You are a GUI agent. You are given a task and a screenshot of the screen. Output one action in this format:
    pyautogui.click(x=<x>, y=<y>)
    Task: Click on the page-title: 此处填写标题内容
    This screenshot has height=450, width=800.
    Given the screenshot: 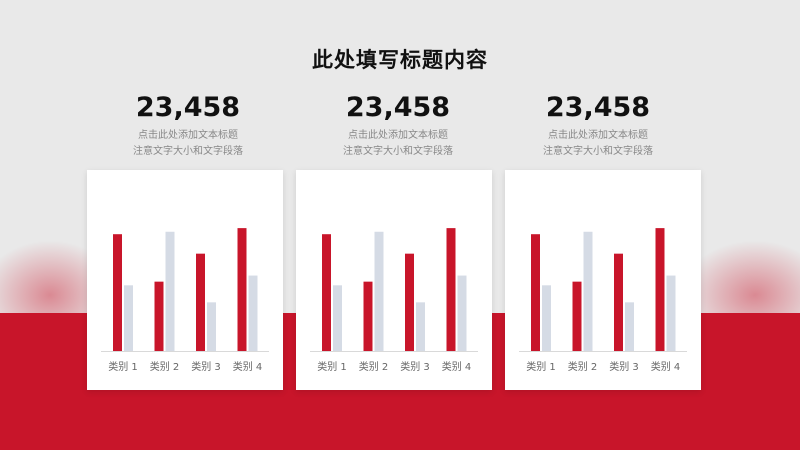 What is the action you would take?
    pyautogui.click(x=400, y=60)
    